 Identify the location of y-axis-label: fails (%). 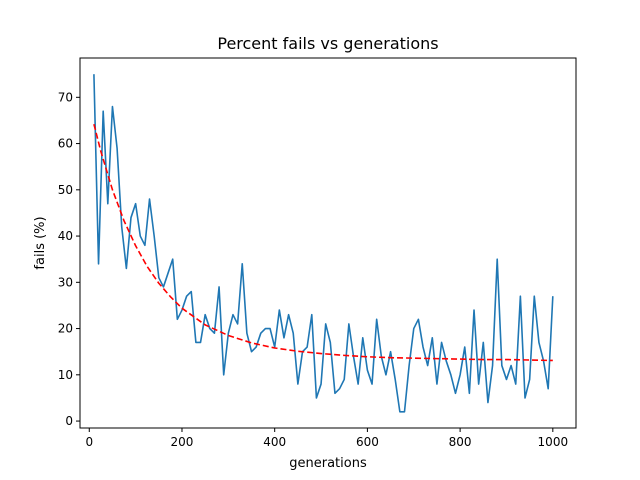
(40, 242).